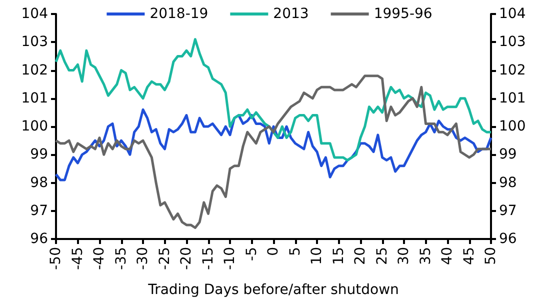  I want to click on x-tick-label: 50, so click(491, 256).